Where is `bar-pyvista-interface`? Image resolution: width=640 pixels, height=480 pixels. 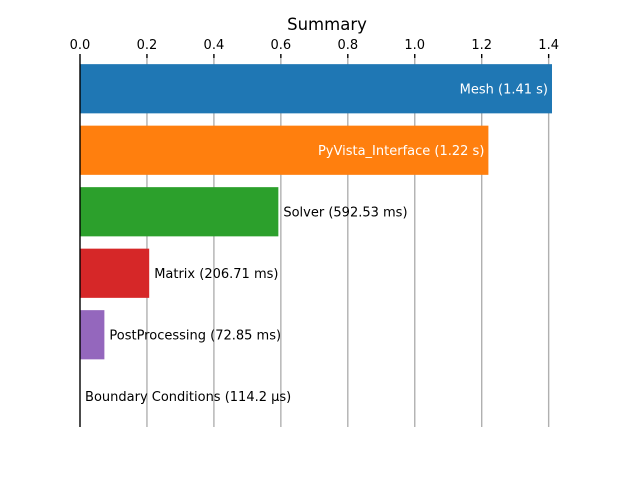 bar-pyvista-interface is located at coordinates (284, 150).